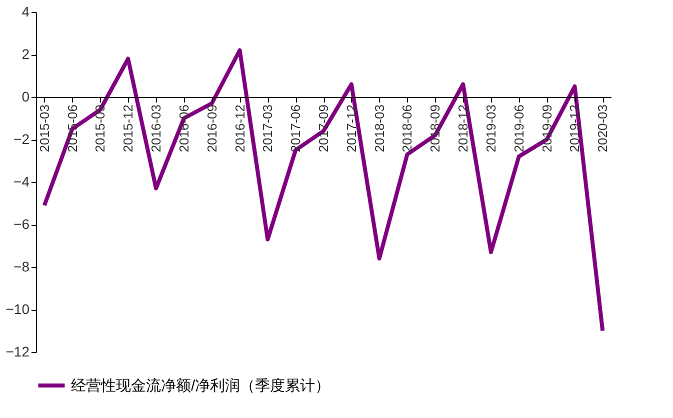  Describe the element at coordinates (268, 128) in the screenshot. I see `x-tick-label: 2017-03` at that location.